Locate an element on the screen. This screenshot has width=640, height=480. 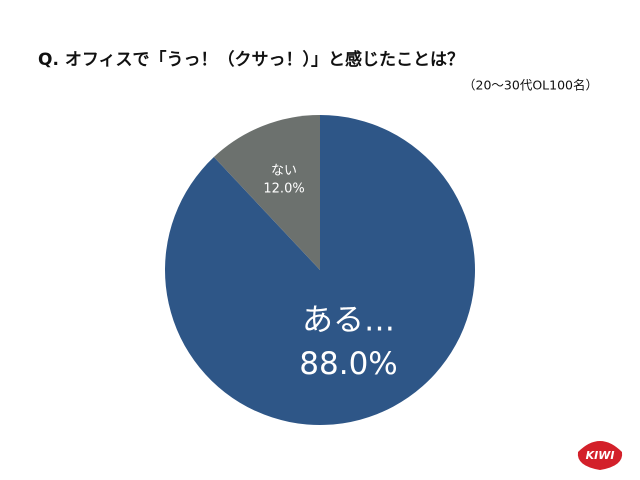
slice-label: ない is located at coordinates (284, 170).